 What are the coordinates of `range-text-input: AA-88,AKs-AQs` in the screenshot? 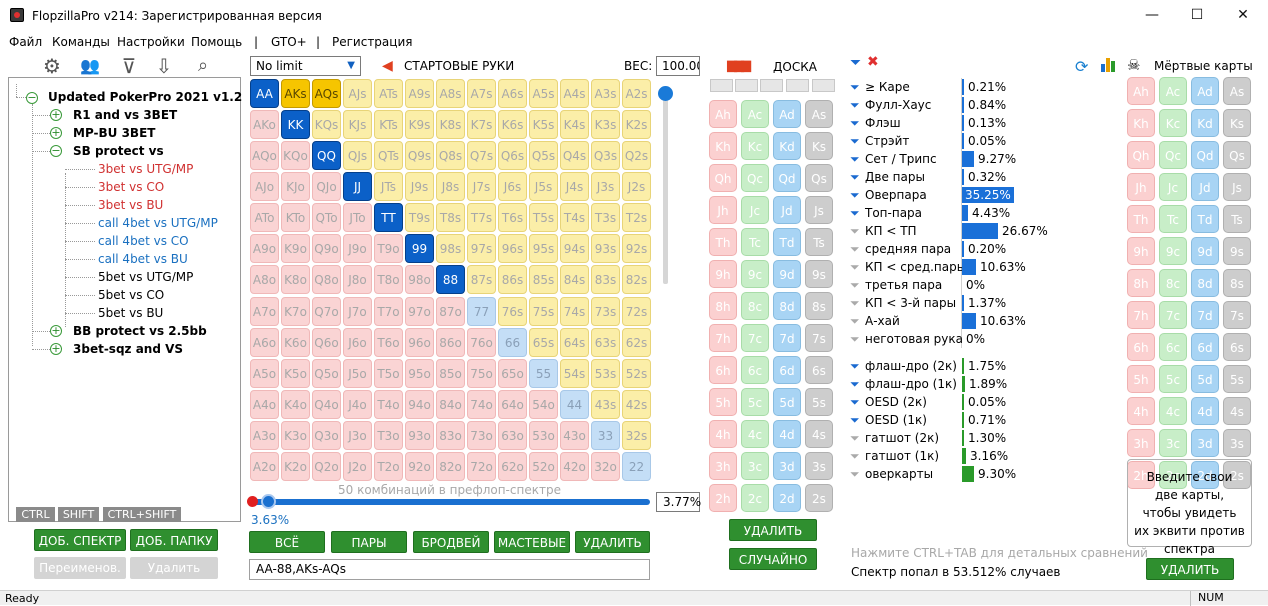 It's located at (449, 569).